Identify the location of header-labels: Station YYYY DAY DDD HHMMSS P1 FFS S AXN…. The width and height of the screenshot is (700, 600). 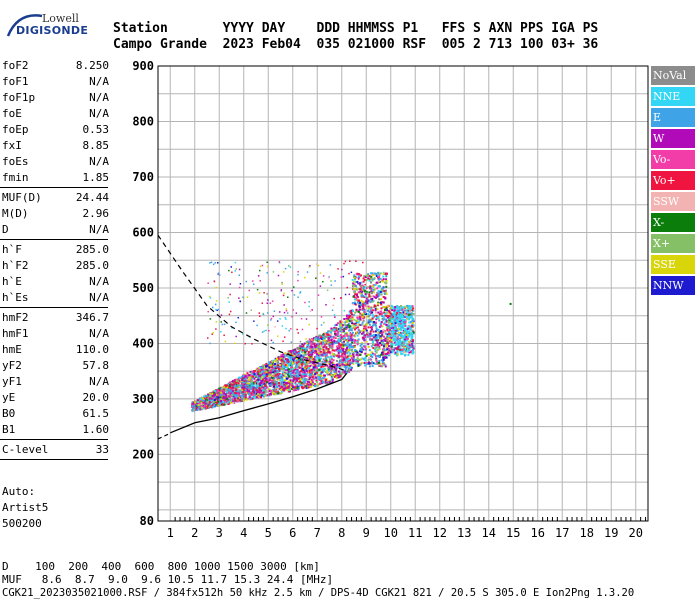
(356, 28).